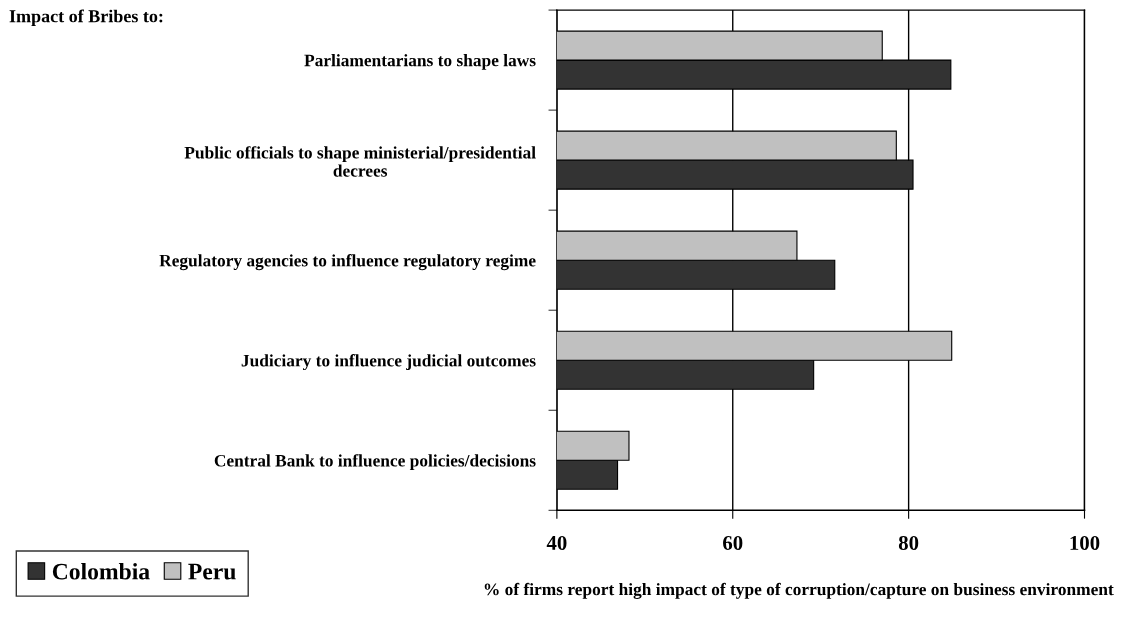 Image resolution: width=1125 pixels, height=630 pixels. What do you see at coordinates (375, 462) in the screenshot?
I see `y-tick-label: Central Bank to influence policies/decisions` at bounding box center [375, 462].